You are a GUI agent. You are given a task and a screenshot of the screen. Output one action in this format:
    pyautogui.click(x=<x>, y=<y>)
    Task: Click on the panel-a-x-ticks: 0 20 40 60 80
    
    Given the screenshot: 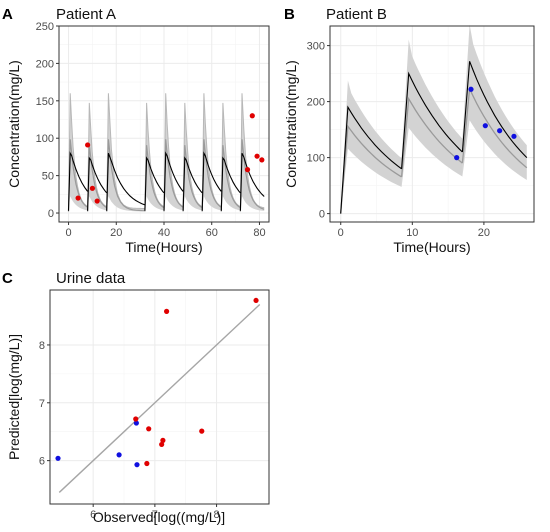 What is the action you would take?
    pyautogui.click(x=165, y=230)
    